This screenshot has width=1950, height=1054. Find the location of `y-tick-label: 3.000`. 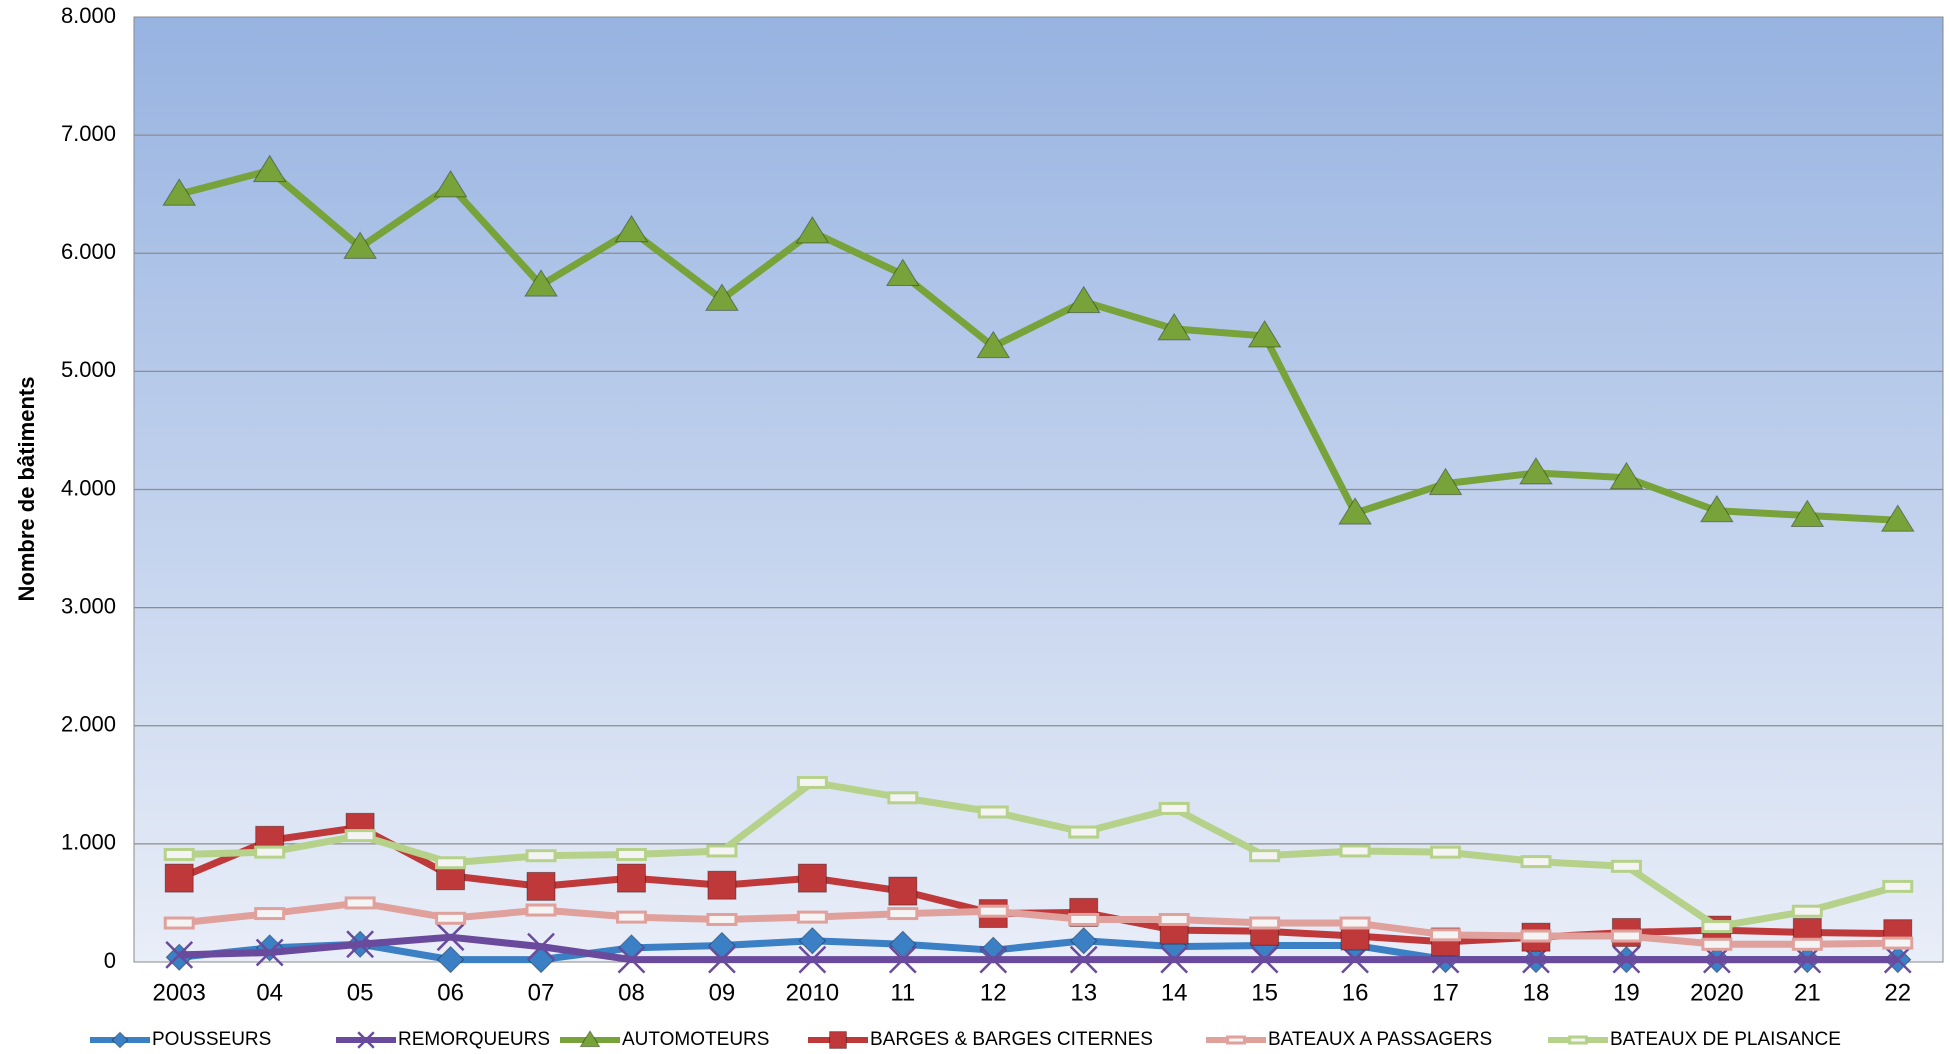

y-tick-label: 3.000 is located at coordinates (88, 605).